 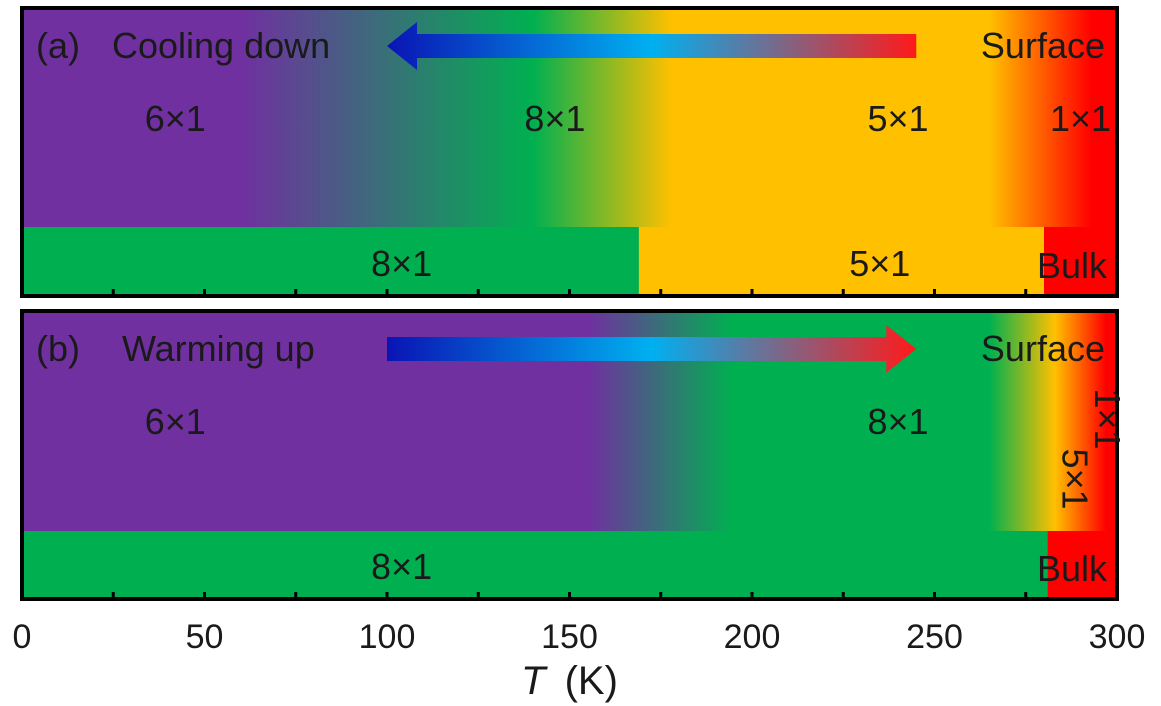 I want to click on x-axis-tick-labels: 0 50 100 150 200 250 300, so click(x=579, y=637).